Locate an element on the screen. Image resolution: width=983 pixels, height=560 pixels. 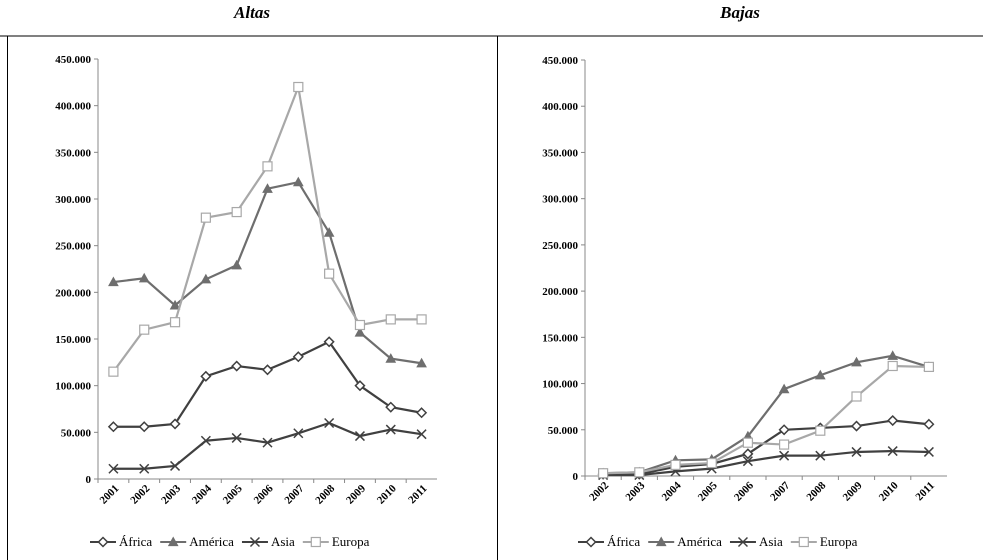
legend-label: América is located at coordinates (699, 541).